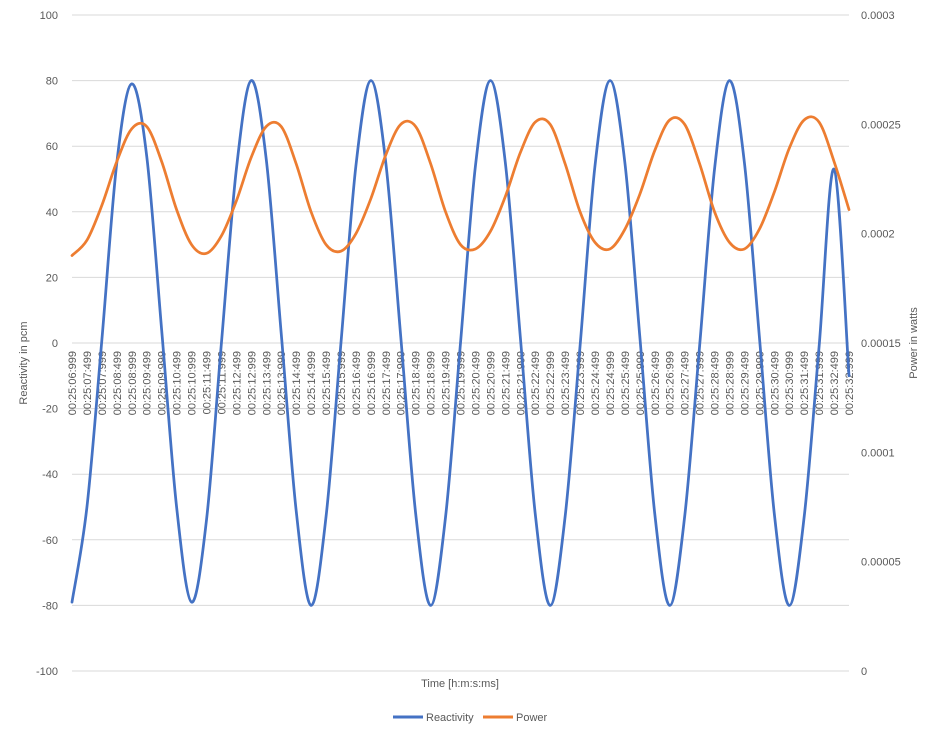 The image size is (938, 736). I want to click on x-tick-label: 00:25:15:499, so click(327, 383).